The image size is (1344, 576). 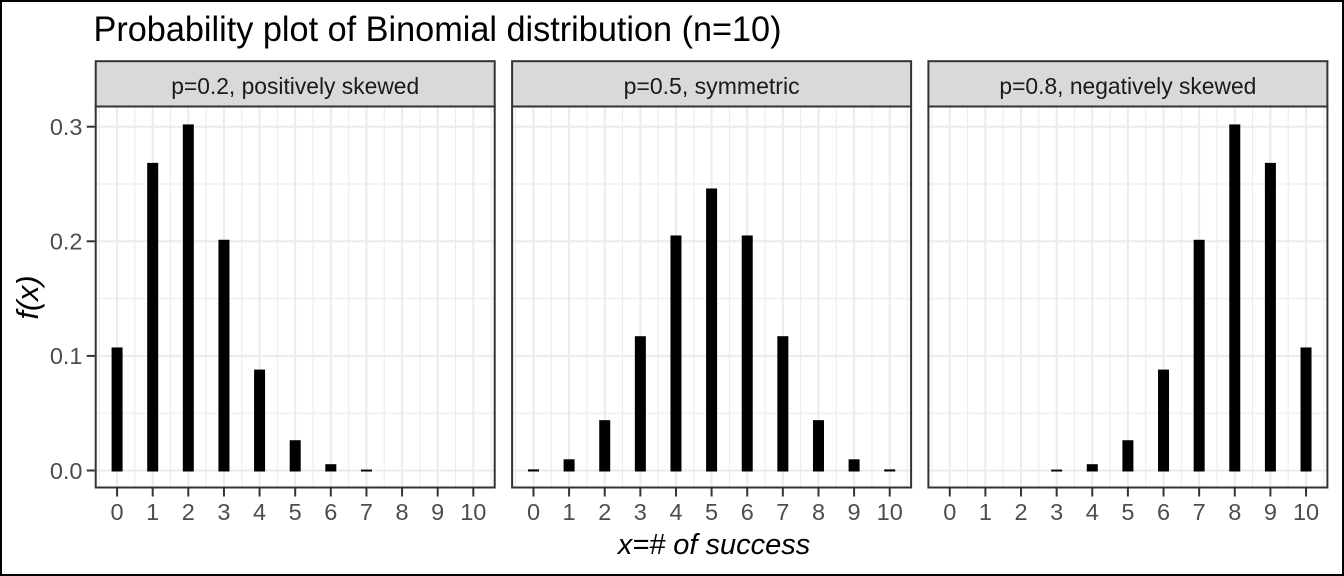 I want to click on svg-text: 0.0, so click(x=66, y=471).